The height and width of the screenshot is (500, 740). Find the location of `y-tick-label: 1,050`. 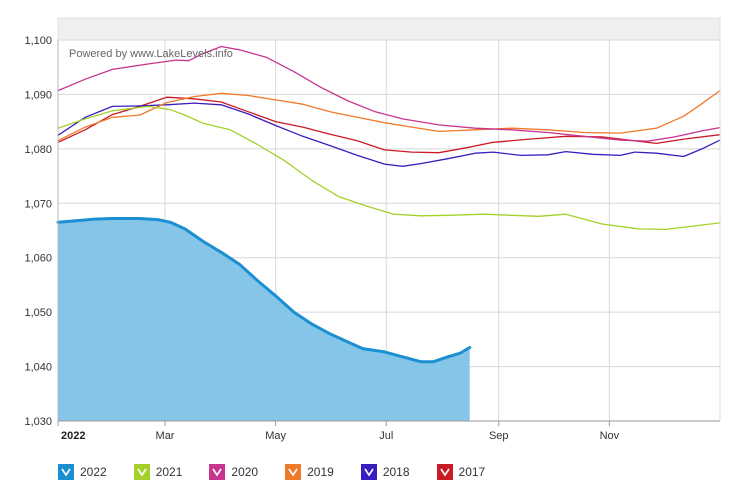

y-tick-label: 1,050 is located at coordinates (38, 313).